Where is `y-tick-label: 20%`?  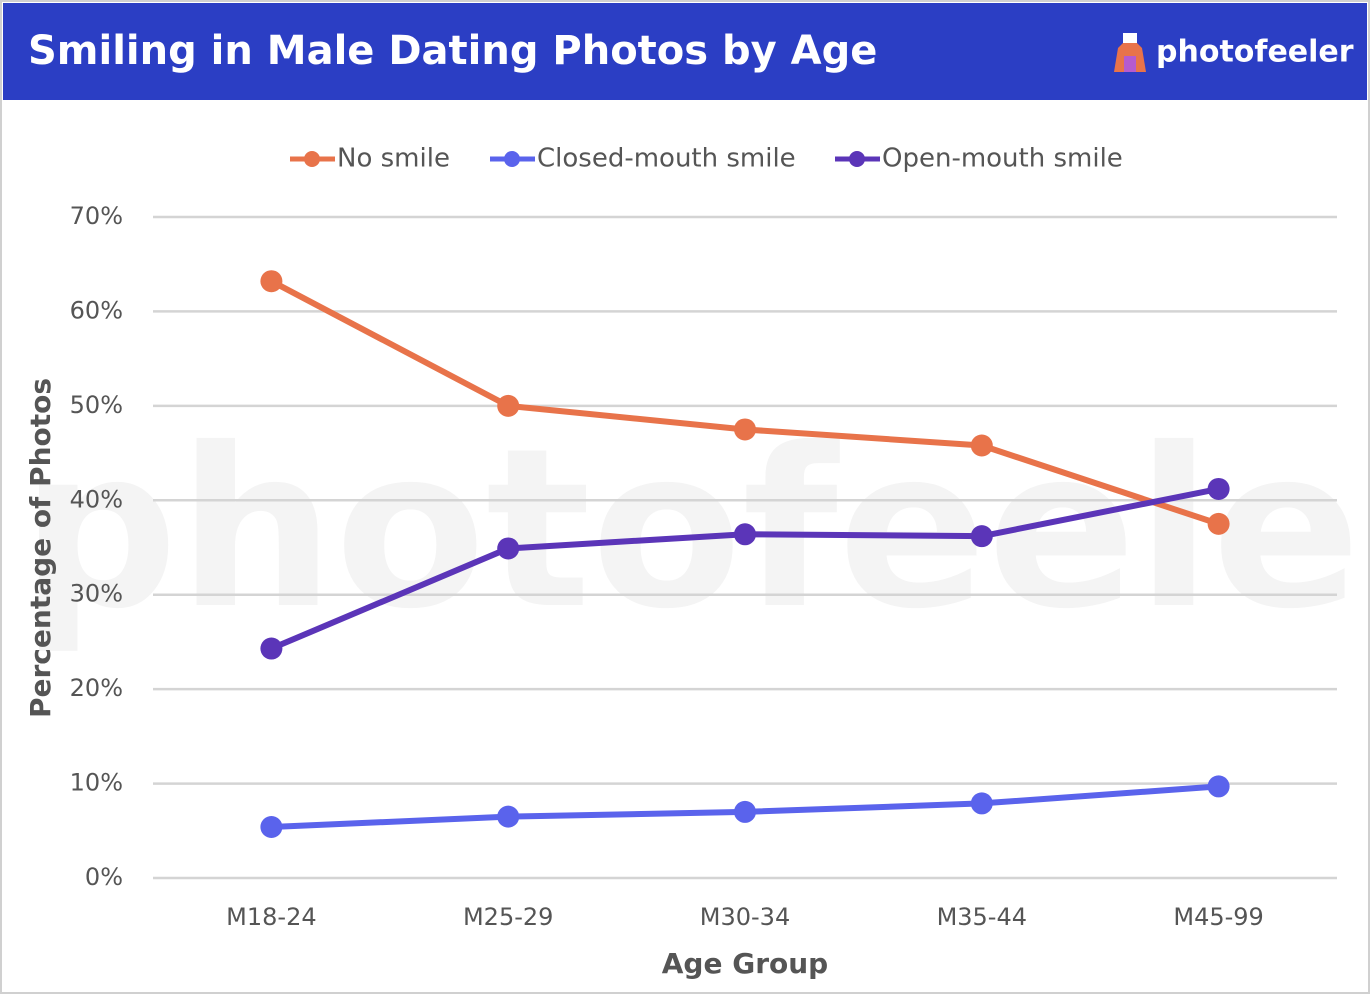 y-tick-label: 20% is located at coordinates (96, 688).